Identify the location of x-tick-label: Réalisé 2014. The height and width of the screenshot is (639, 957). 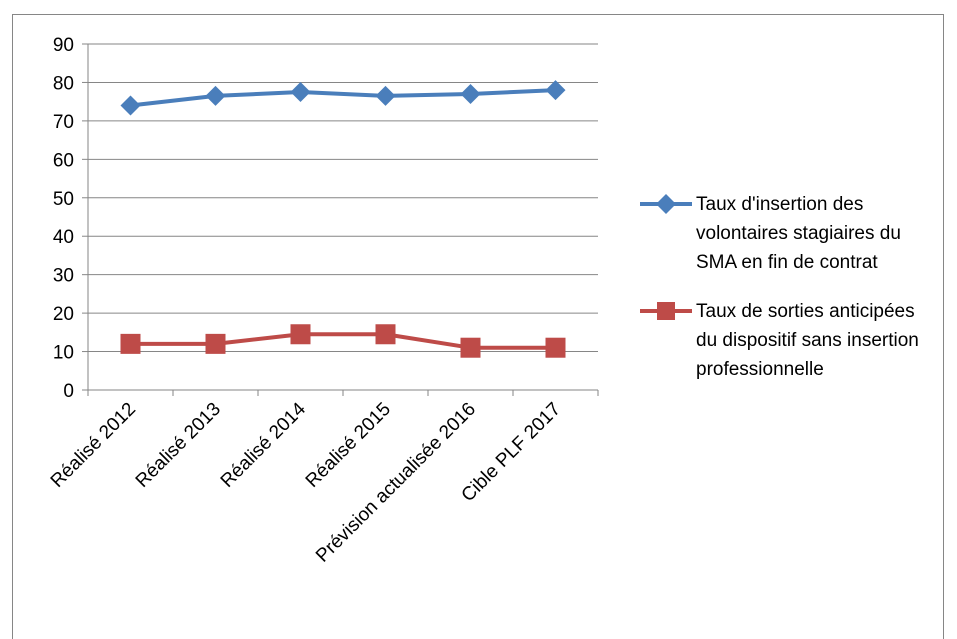
(264, 445).